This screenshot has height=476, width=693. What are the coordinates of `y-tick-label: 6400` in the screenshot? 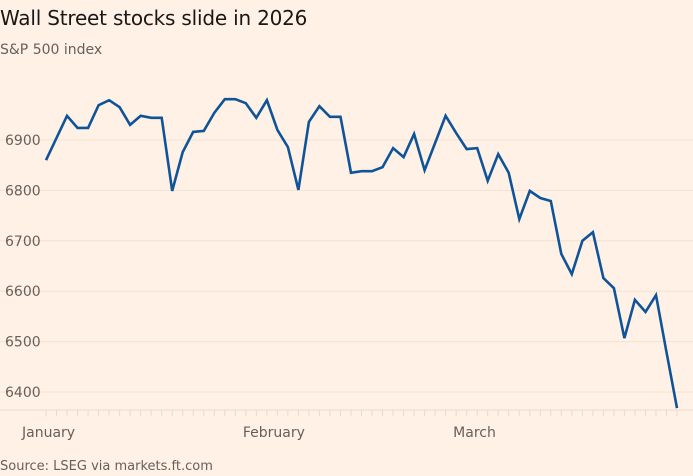 It's located at (23, 393).